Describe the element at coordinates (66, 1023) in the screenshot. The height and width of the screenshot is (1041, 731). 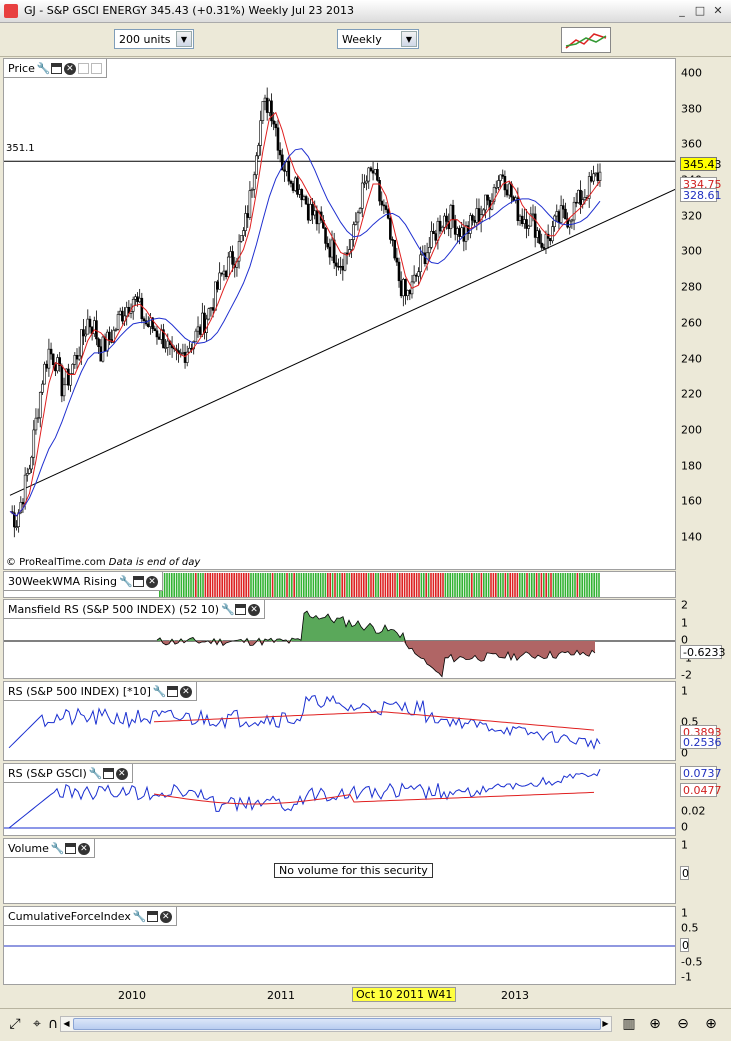
I see `scroll-left-icon: ◀` at that location.